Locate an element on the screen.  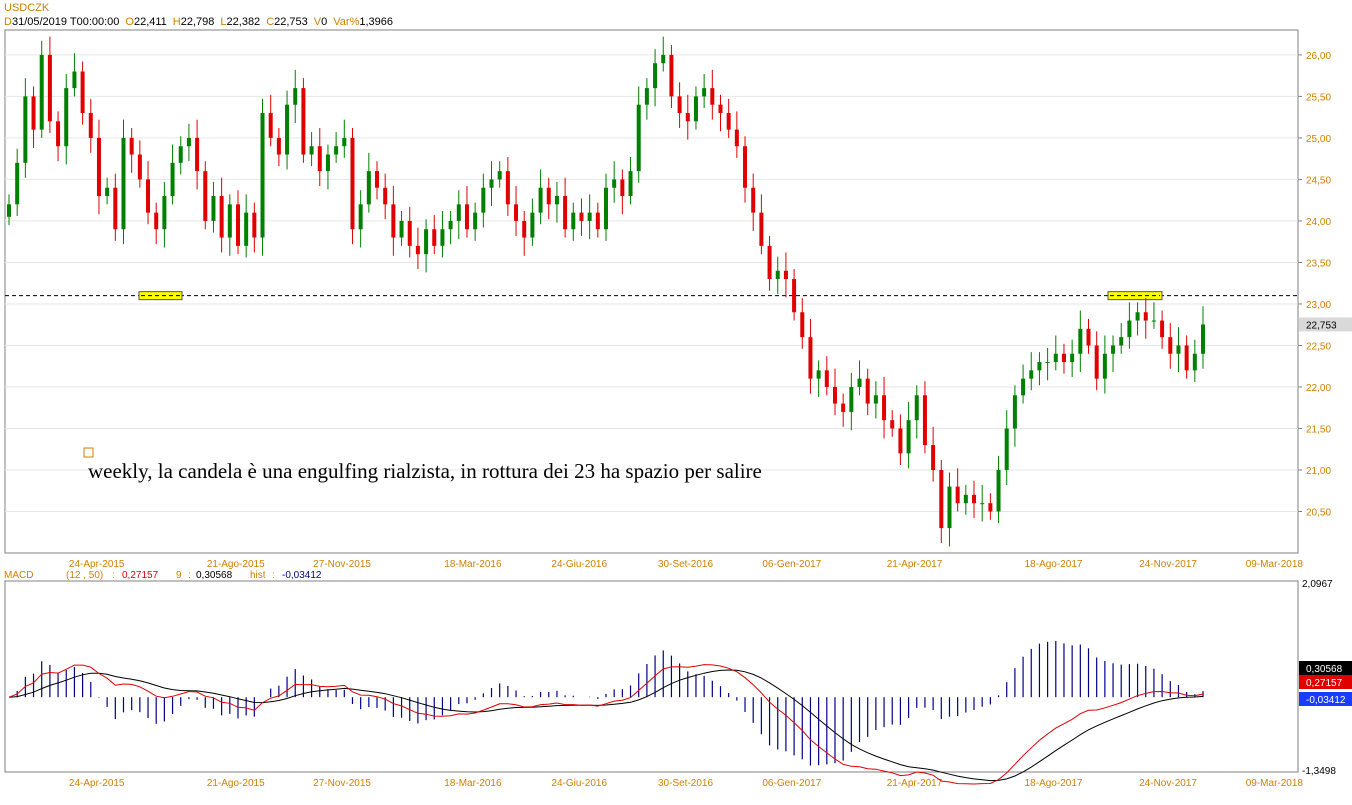
signal-line is located at coordinates (606, 725).